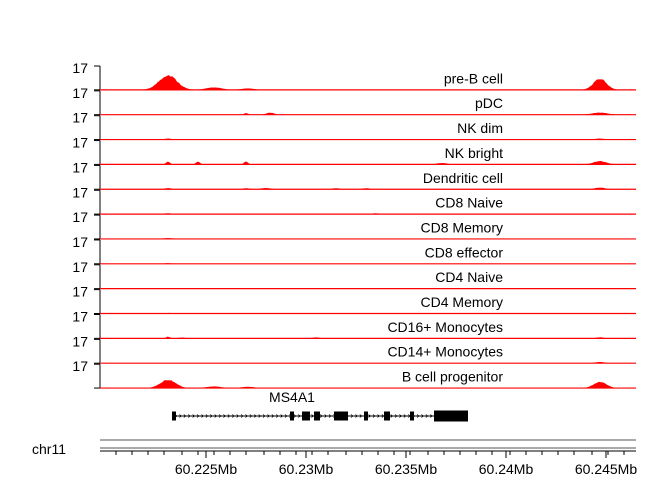  Describe the element at coordinates (354, 249) in the screenshot. I see `track-7: 17 CD8 effector` at that location.